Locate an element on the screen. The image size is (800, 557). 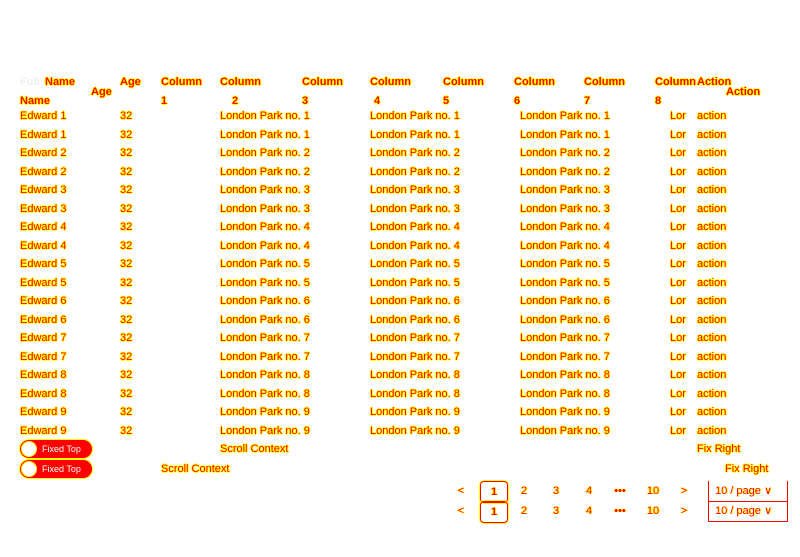
cell-name: Edward 5 is located at coordinates (43, 283).